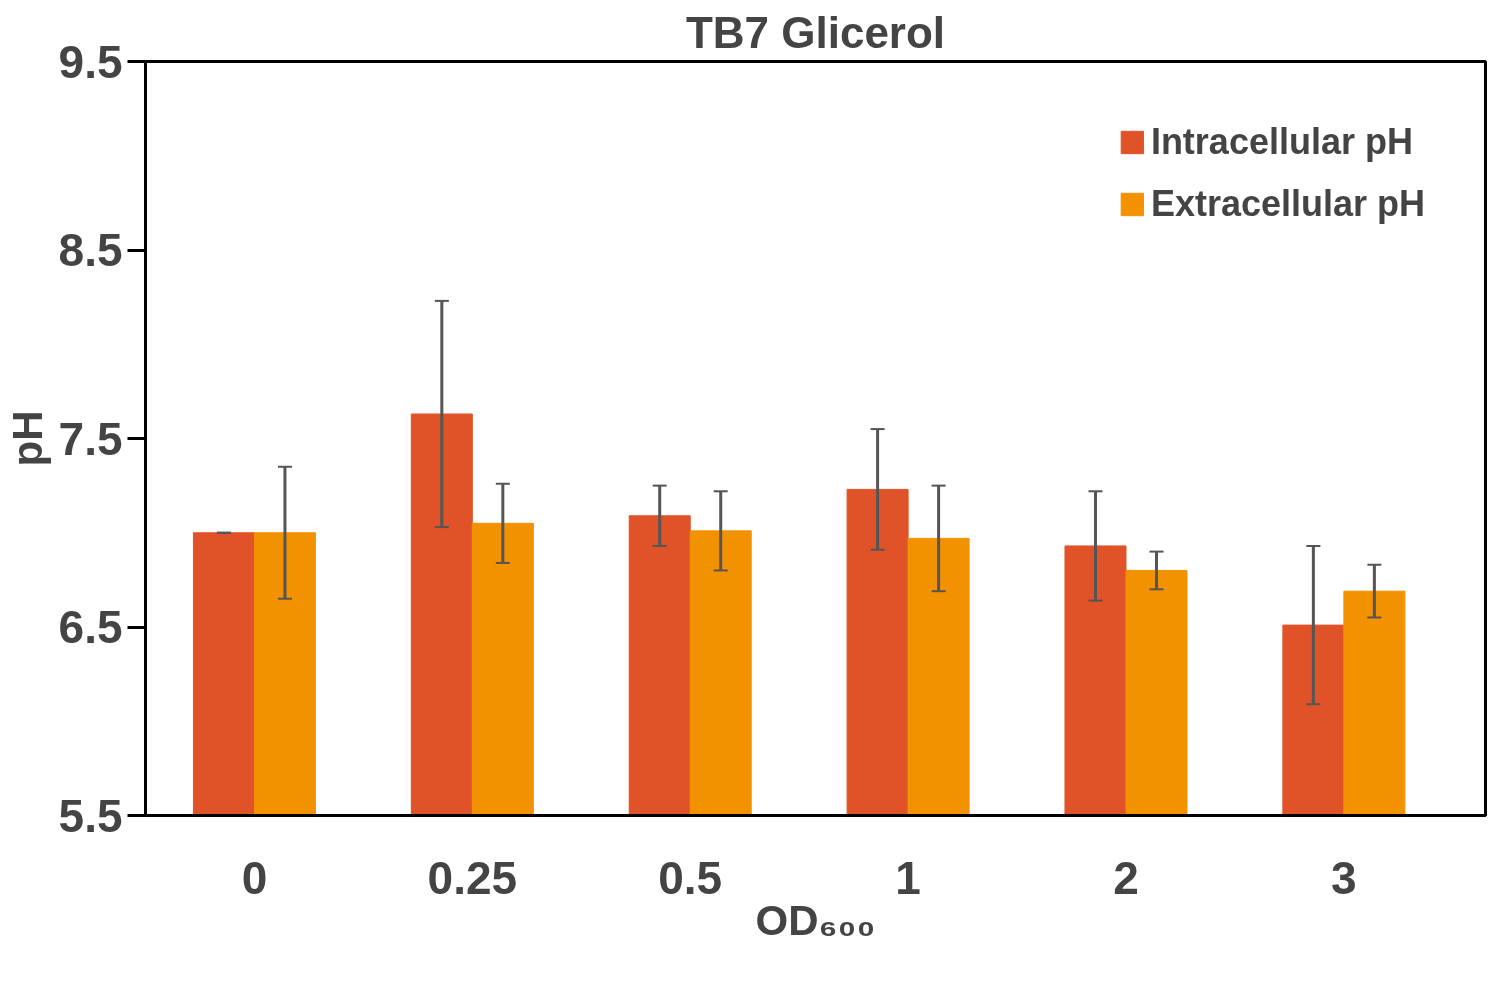 The width and height of the screenshot is (1500, 982). Describe the element at coordinates (1281, 142) in the screenshot. I see `legend-label: Intracellular pH` at that location.